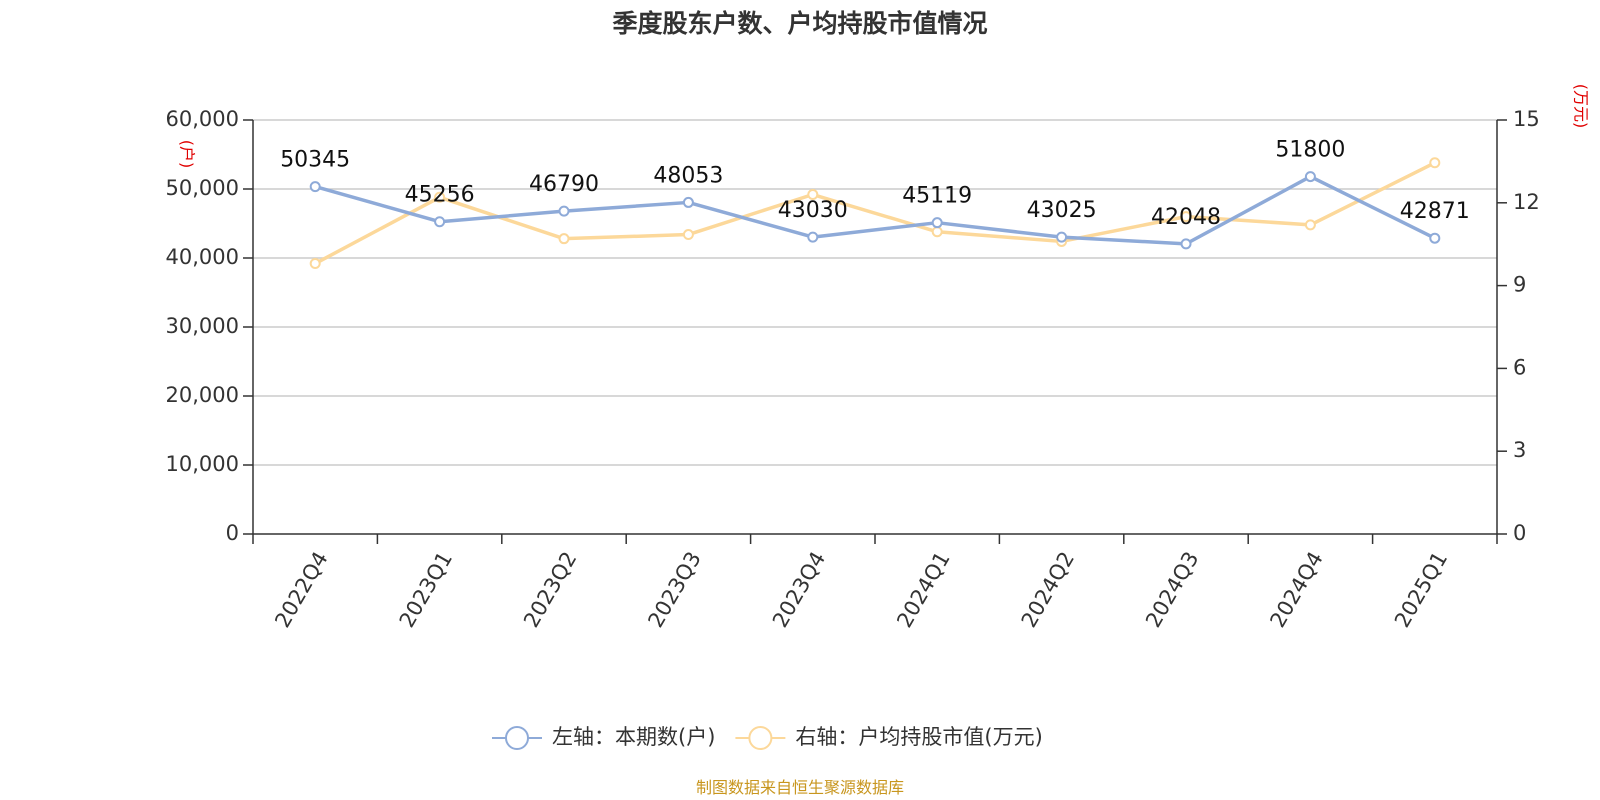 This screenshot has width=1600, height=800. Describe the element at coordinates (202, 395) in the screenshot. I see `y-left-tick-label: 20,000` at that location.